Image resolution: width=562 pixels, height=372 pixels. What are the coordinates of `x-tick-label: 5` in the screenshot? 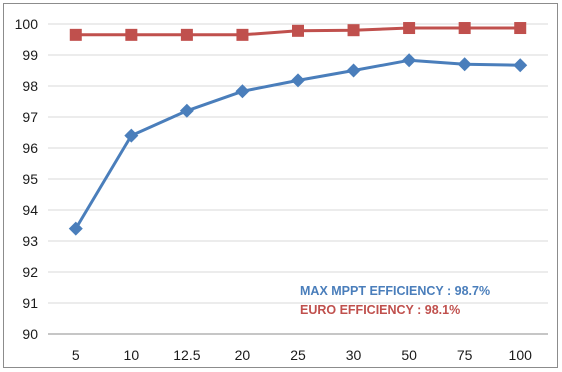 It's located at (76, 355).